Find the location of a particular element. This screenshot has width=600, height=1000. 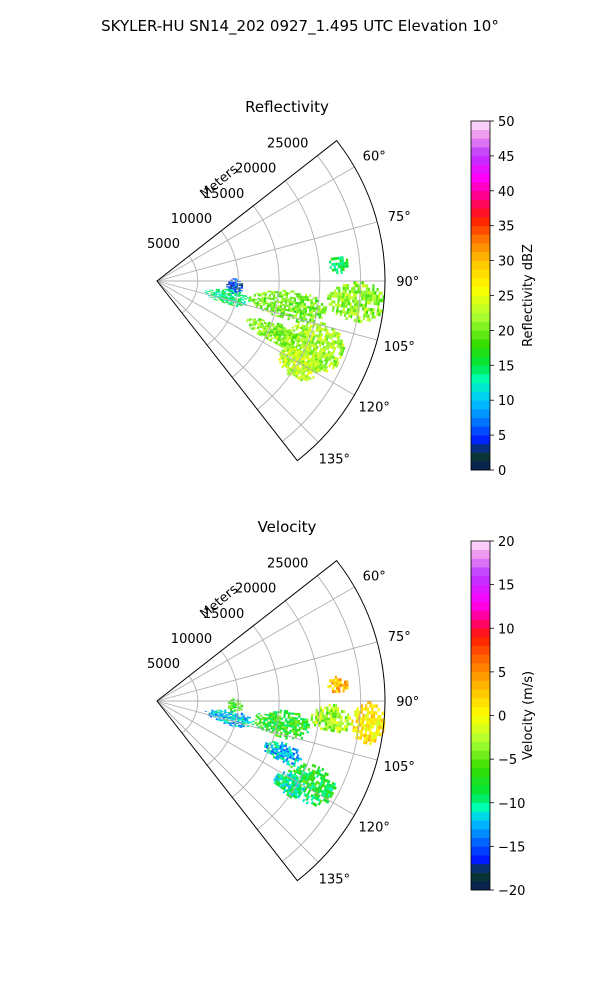

velocity-azimuth-spoke is located at coordinates (255, 644).